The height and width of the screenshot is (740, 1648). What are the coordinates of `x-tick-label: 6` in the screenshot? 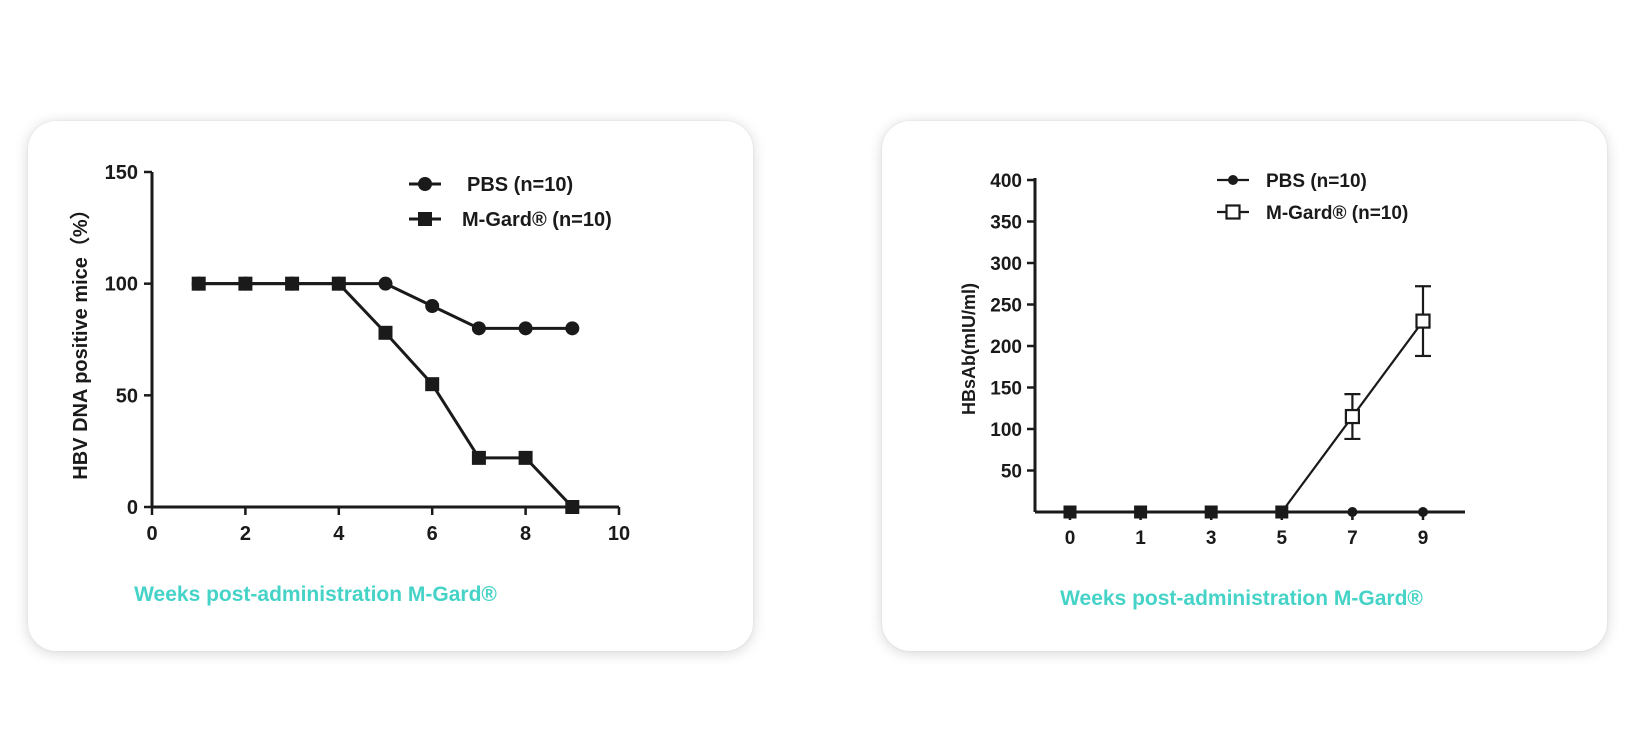 It's located at (432, 534).